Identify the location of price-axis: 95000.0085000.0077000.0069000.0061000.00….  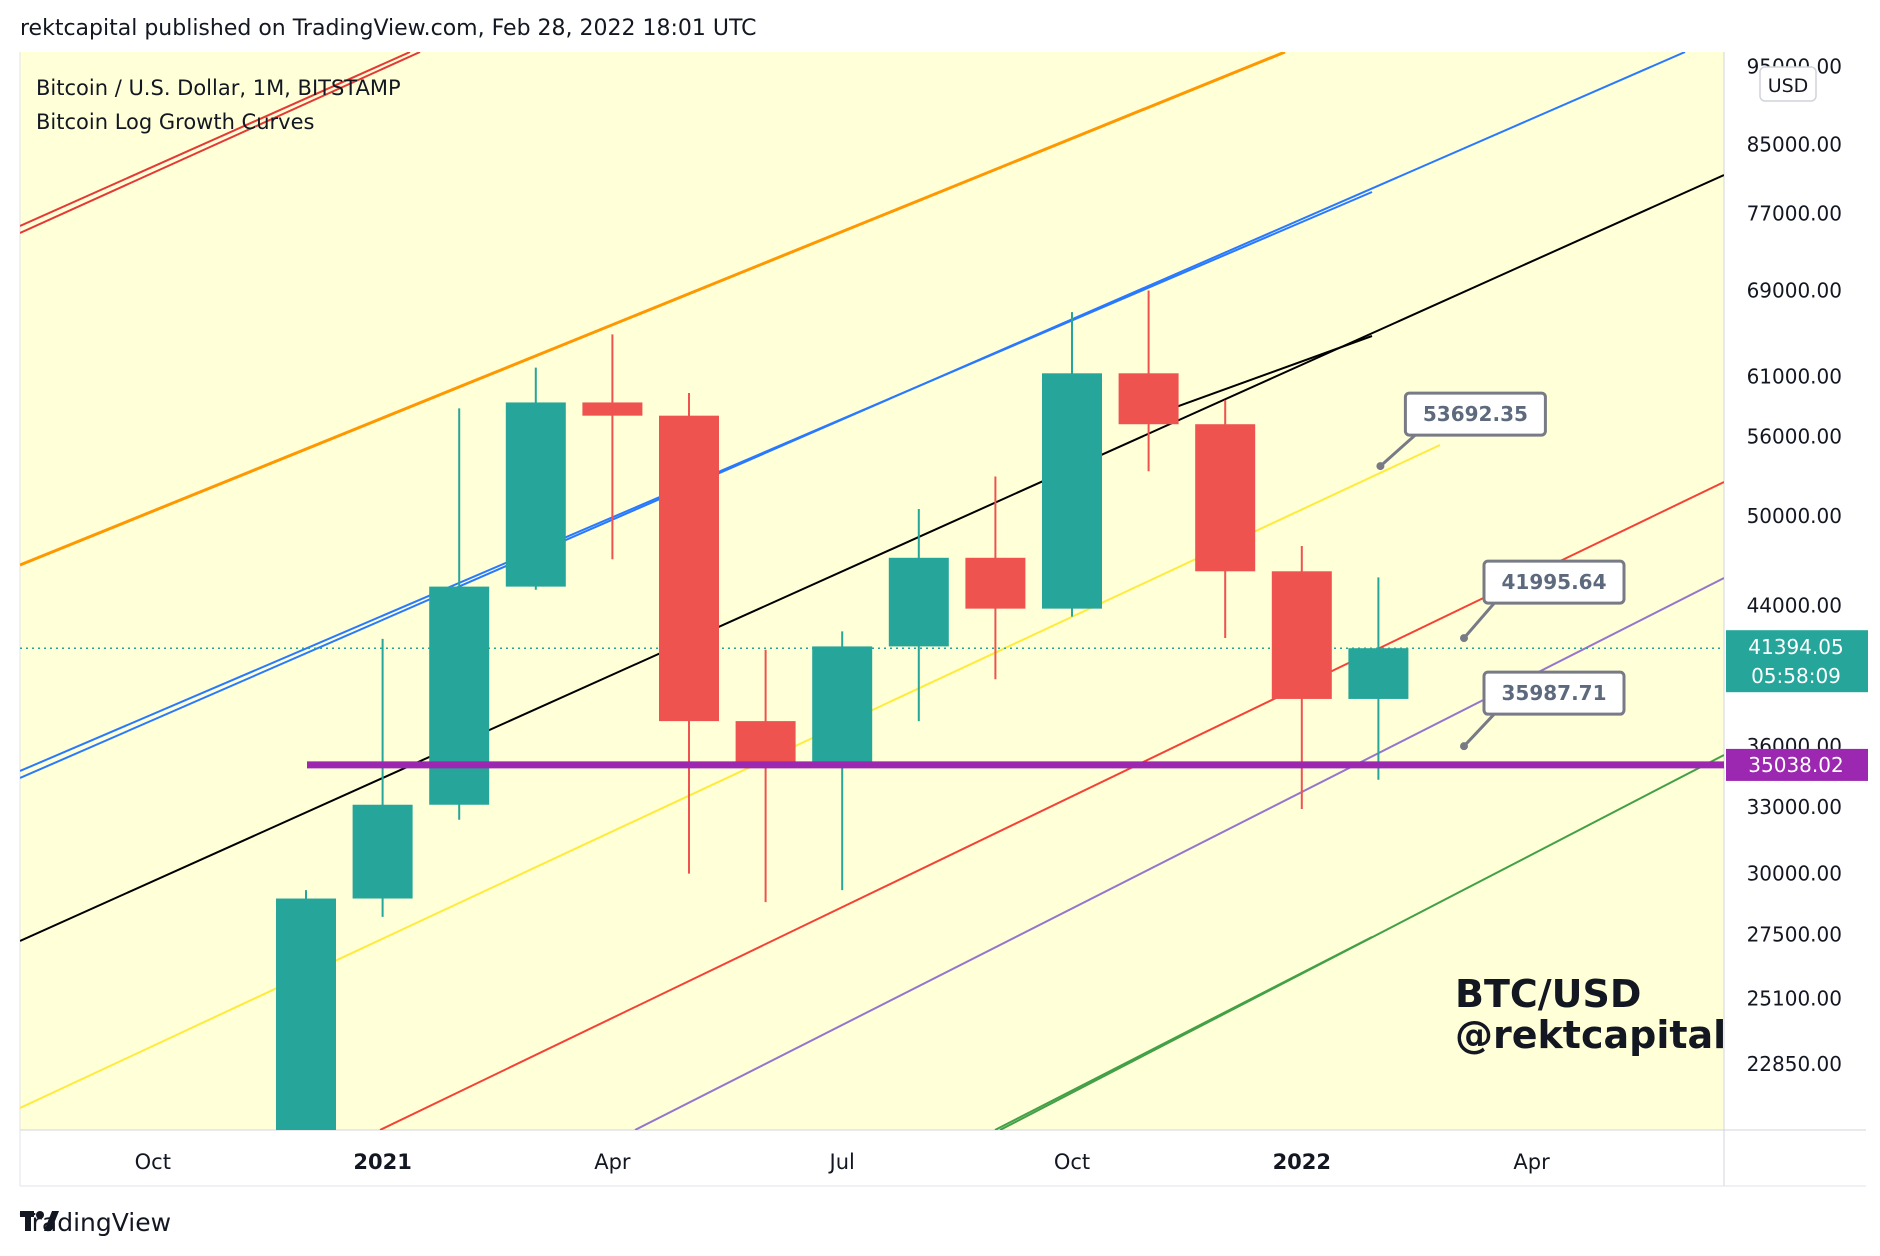
(1794, 566).